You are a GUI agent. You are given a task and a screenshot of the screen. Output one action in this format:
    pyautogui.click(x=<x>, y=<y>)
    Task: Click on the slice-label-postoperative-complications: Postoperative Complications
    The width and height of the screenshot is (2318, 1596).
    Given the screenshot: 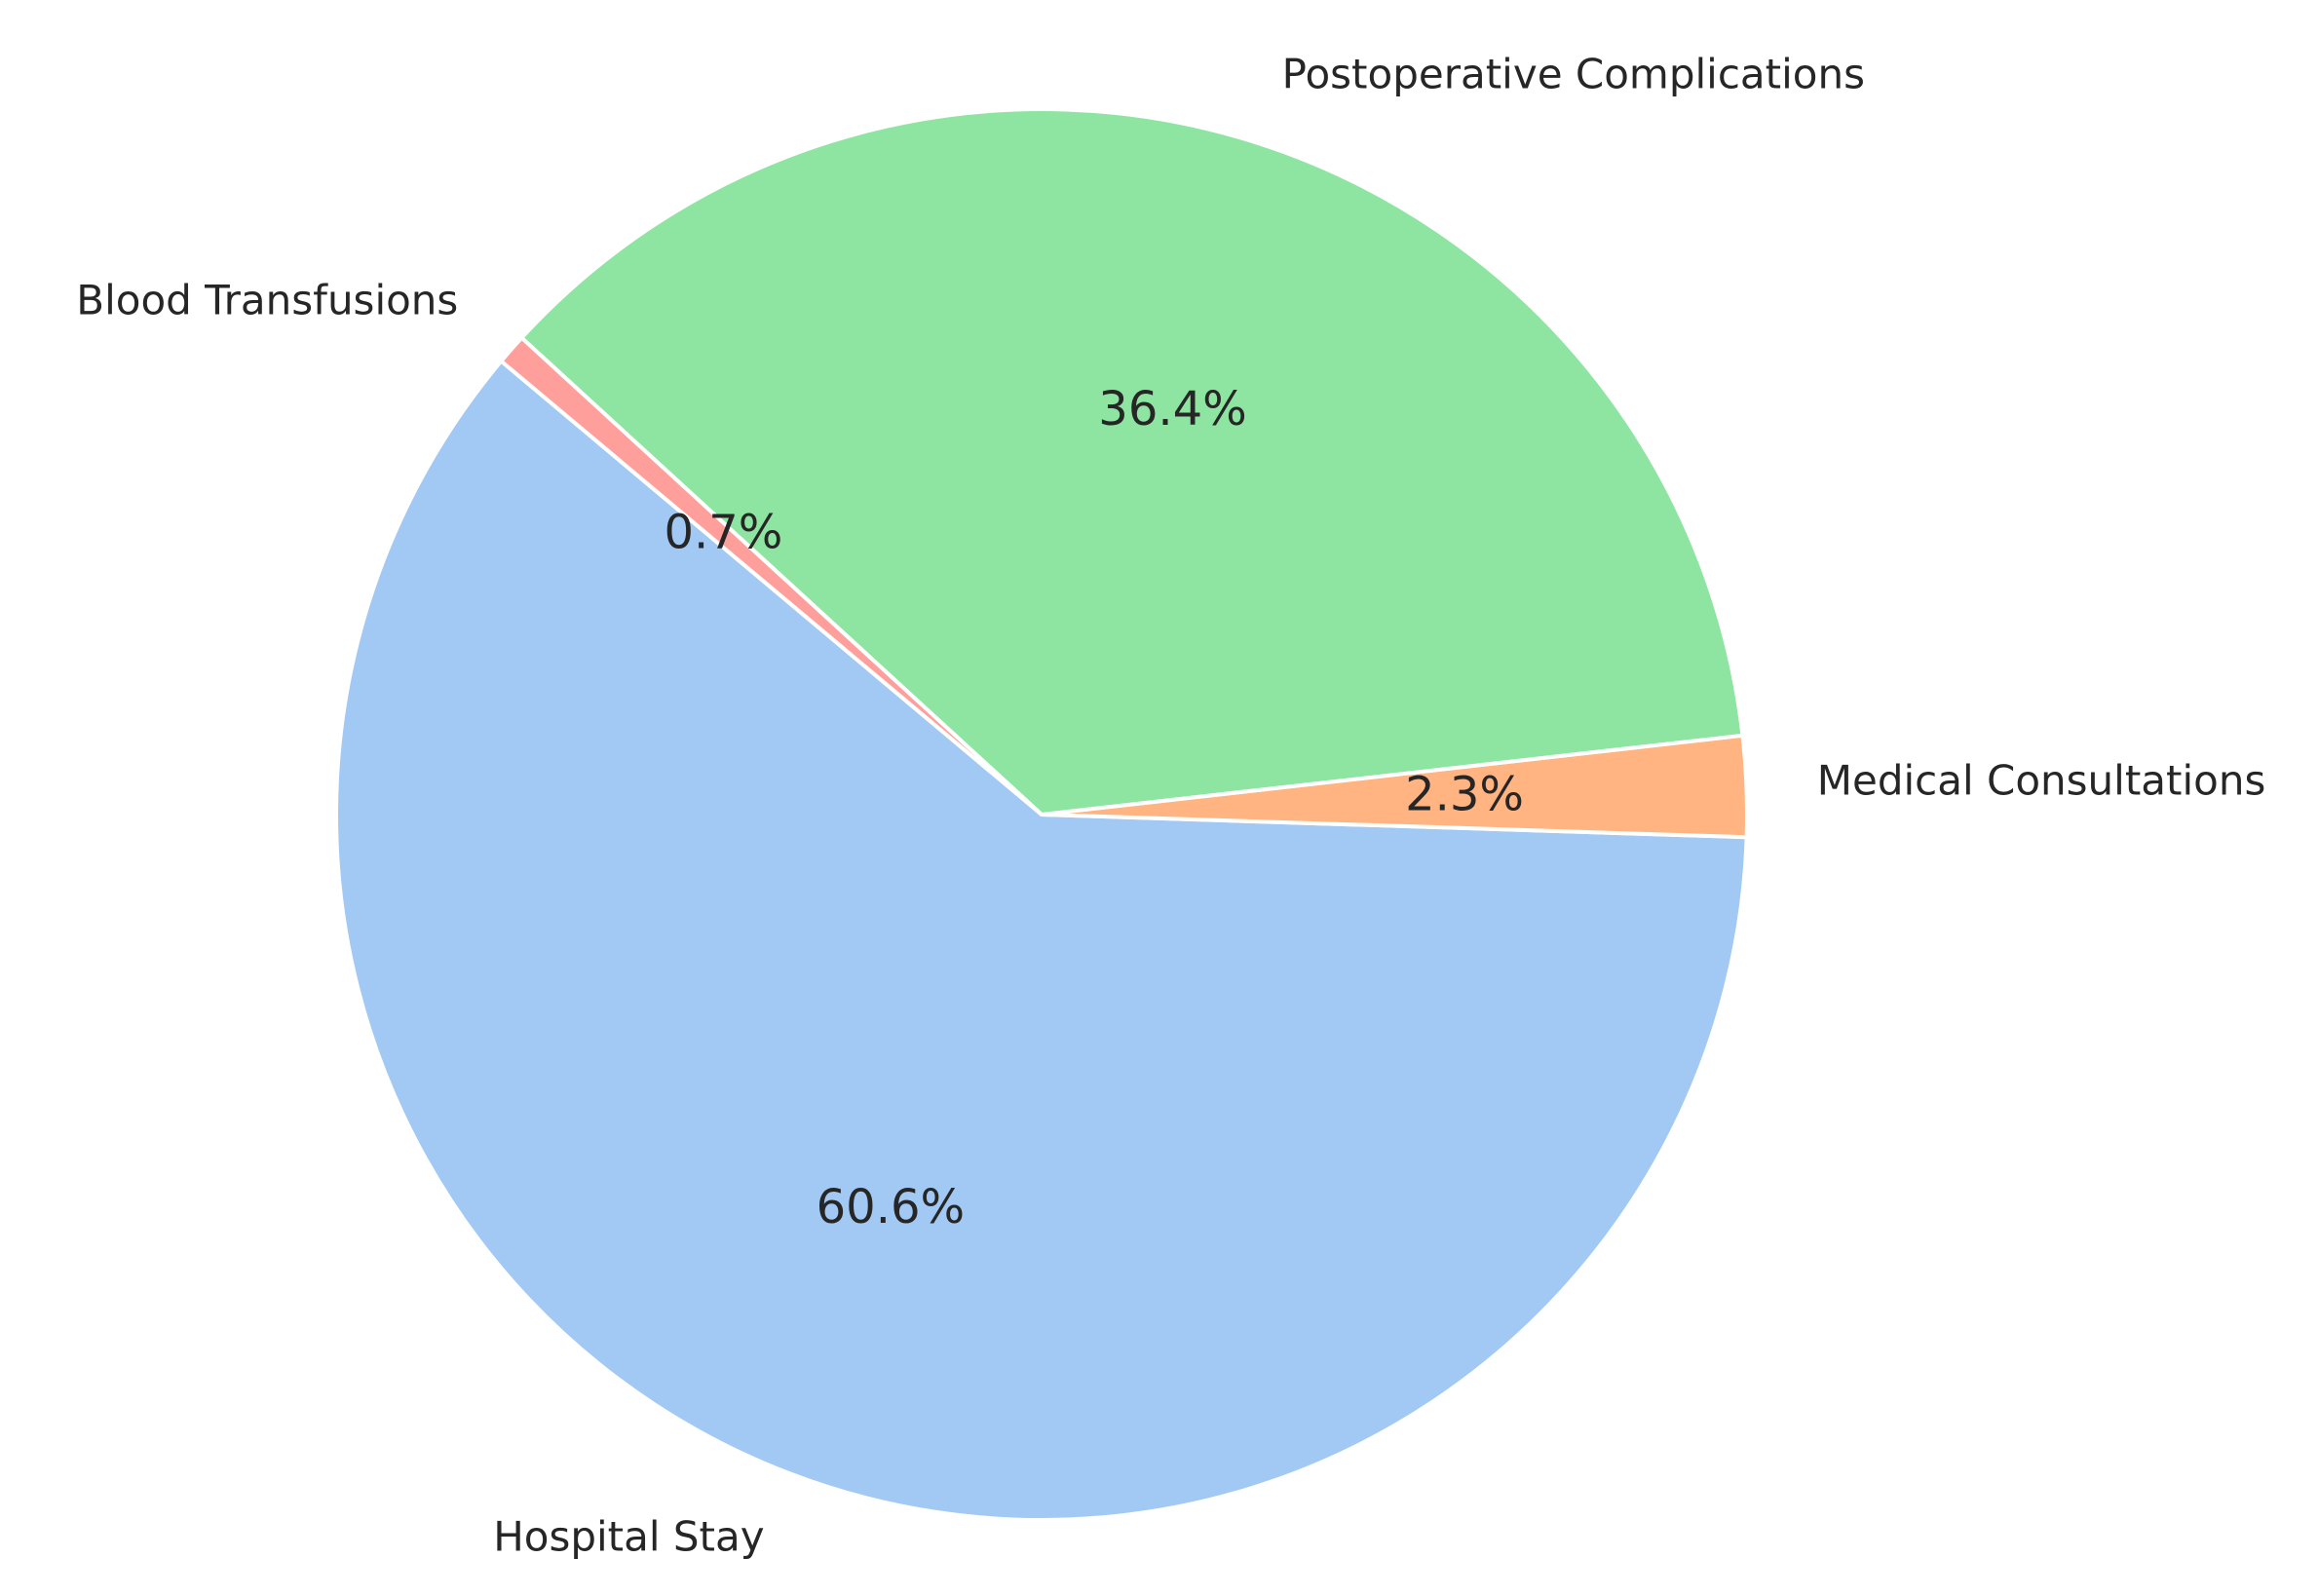 What is the action you would take?
    pyautogui.click(x=1574, y=73)
    